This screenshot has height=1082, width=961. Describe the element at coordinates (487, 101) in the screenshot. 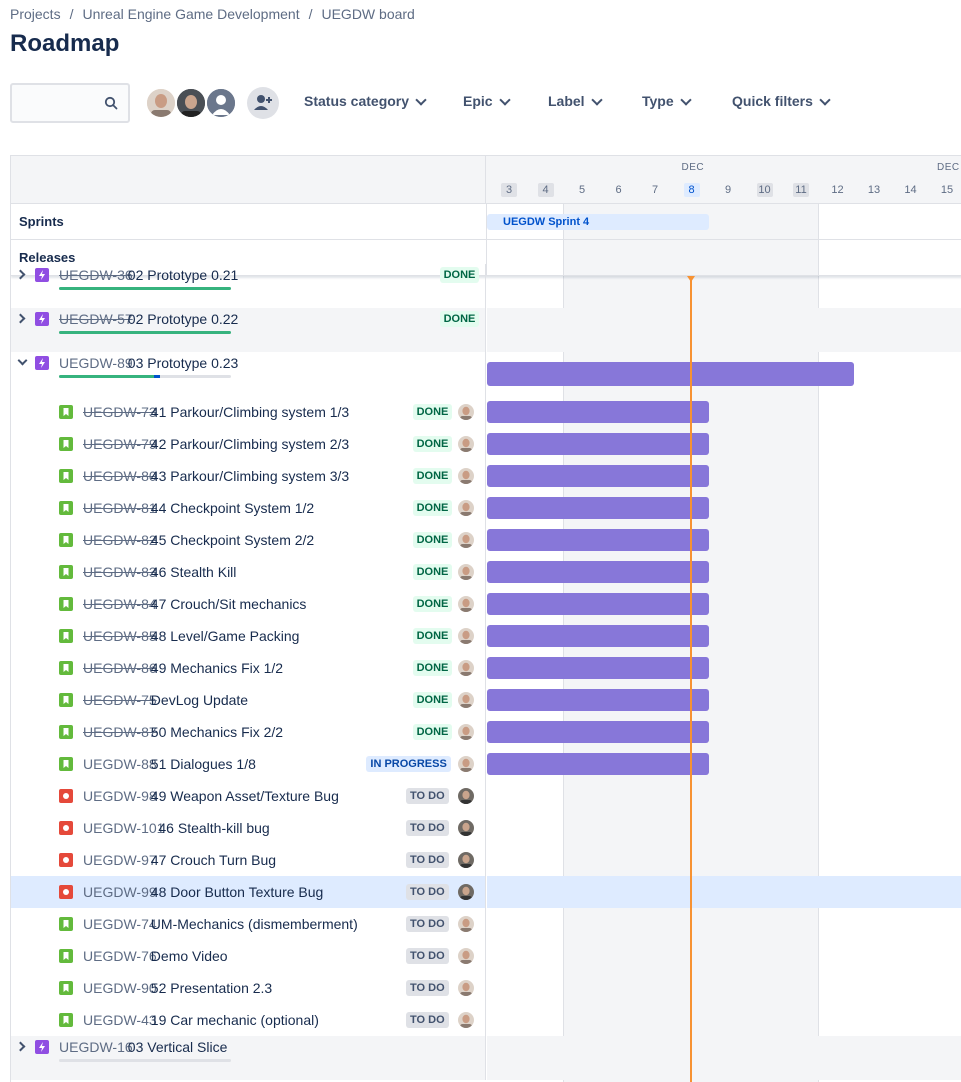

I see `filter-epic: Epic` at that location.